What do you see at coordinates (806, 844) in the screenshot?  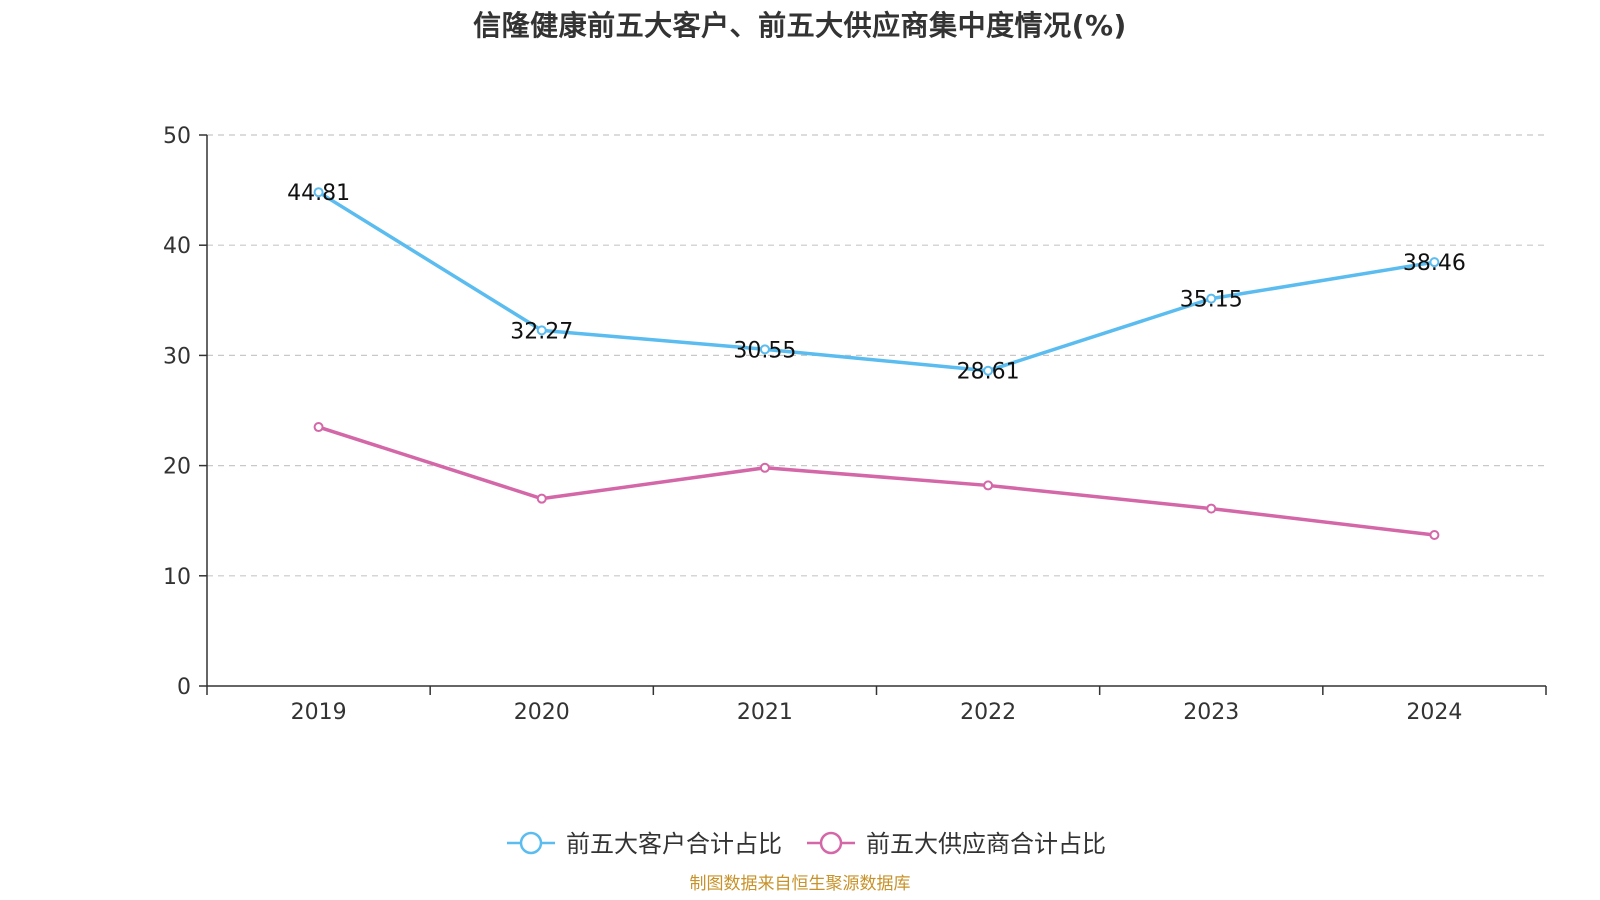 I see `legend: 前五大客户合计占比 前五大供应商合计占比` at bounding box center [806, 844].